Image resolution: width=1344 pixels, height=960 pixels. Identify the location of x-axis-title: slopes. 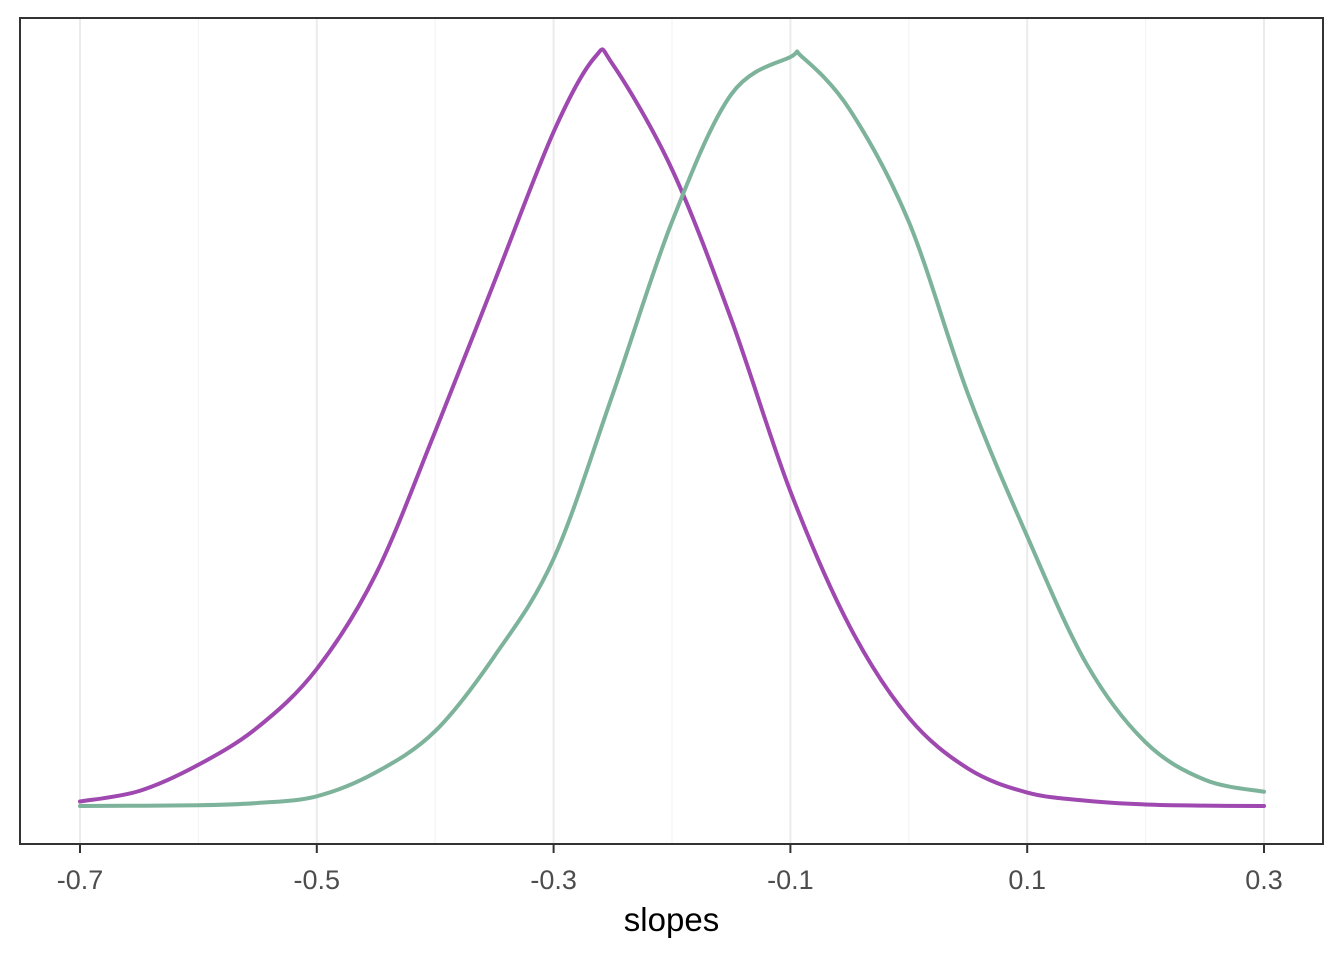
(671, 919).